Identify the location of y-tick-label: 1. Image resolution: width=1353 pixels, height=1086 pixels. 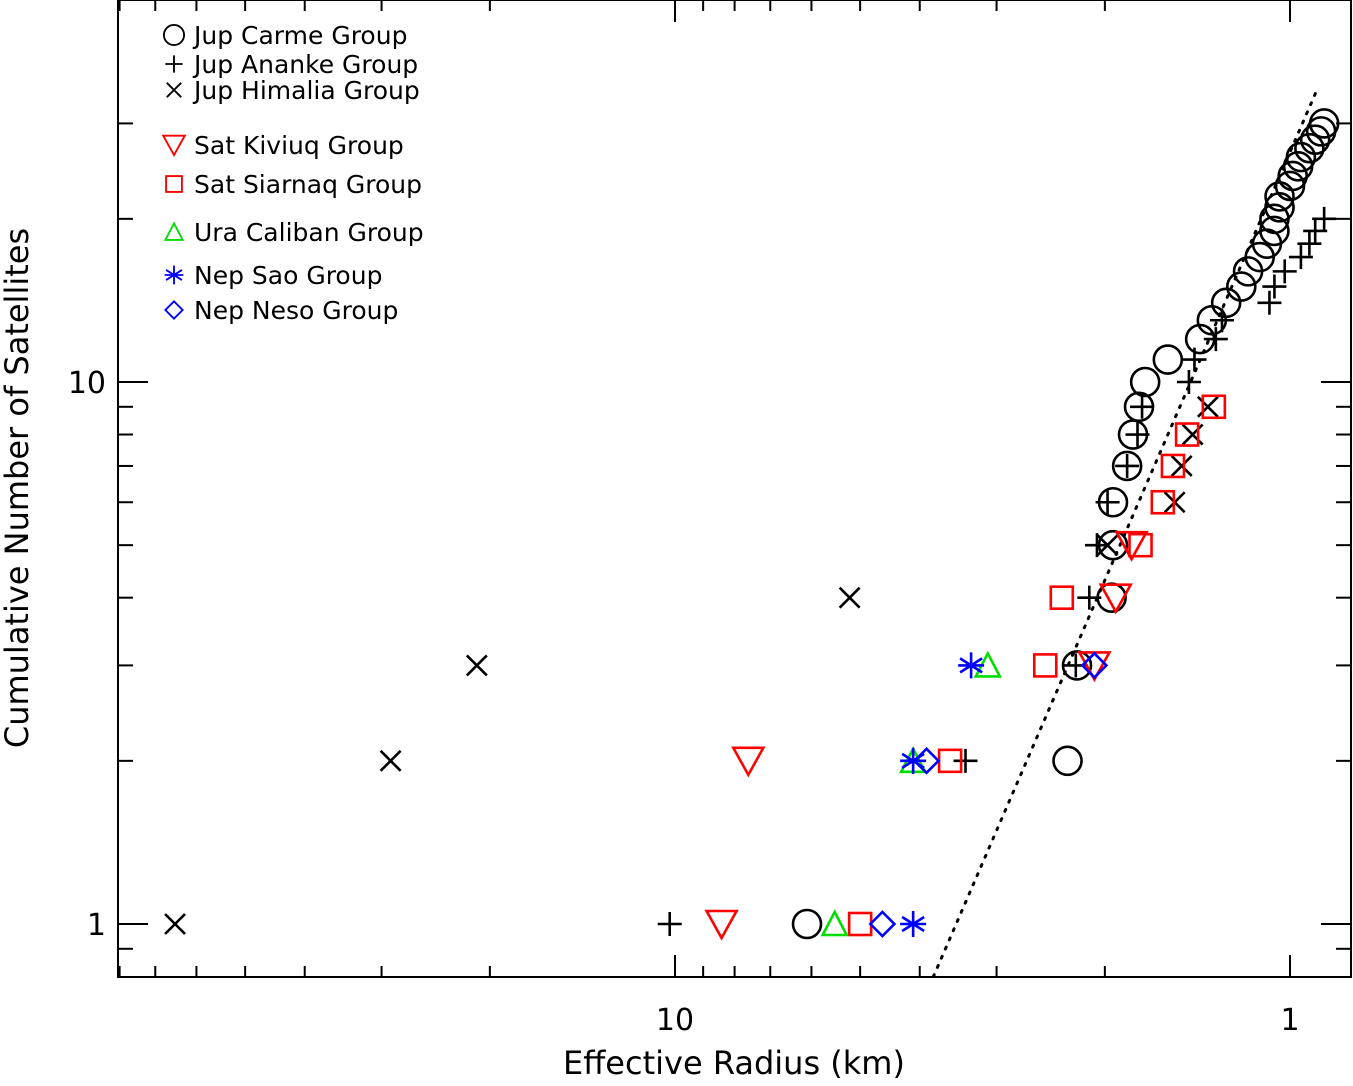
(96, 925).